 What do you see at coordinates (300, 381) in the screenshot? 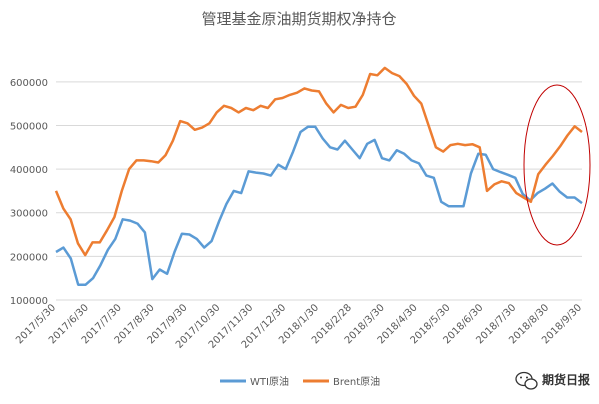
I see `legend: WTI原油 Brent原油` at bounding box center [300, 381].